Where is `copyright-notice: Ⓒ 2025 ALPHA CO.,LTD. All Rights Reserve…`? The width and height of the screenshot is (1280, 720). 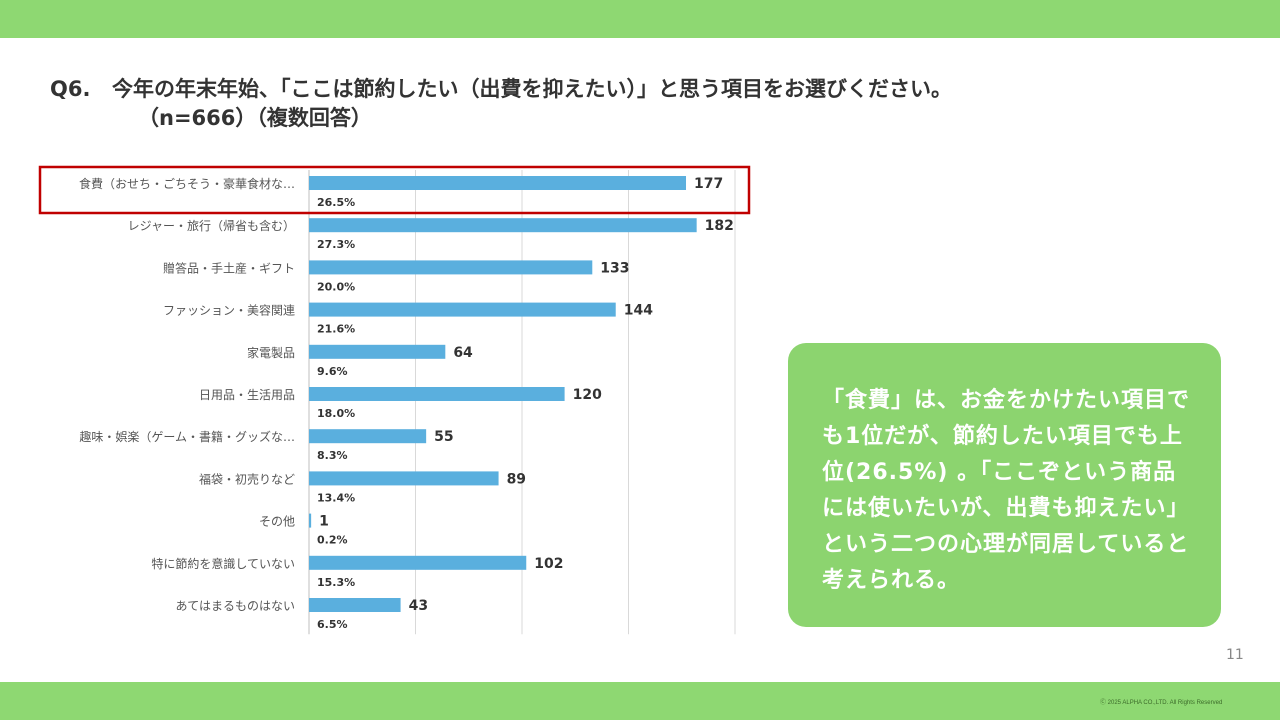
copyright-notice: Ⓒ 2025 ALPHA CO.,LTD. All Rights Reserve… is located at coordinates (1161, 703).